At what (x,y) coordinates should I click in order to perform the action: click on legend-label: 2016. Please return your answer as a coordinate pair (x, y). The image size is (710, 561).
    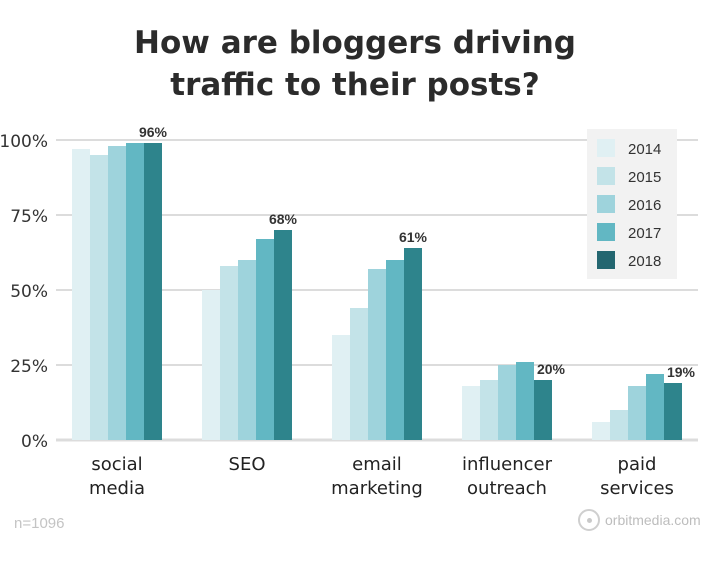
    Looking at the image, I should click on (644, 205).